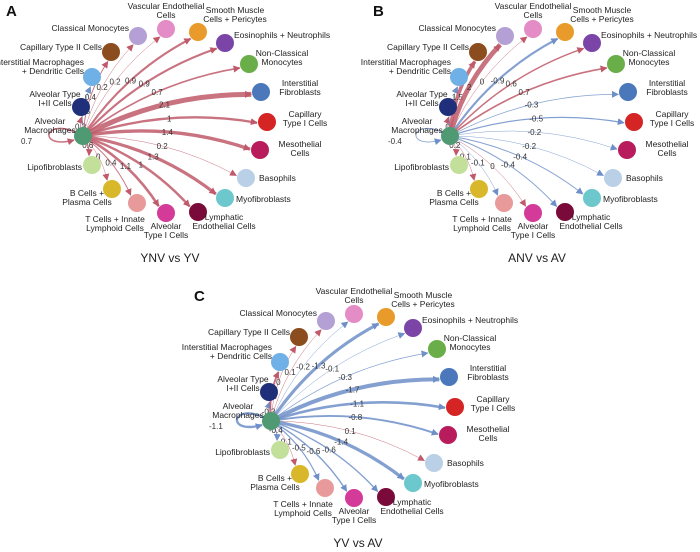  What do you see at coordinates (357, 403) in the screenshot?
I see `edge-label: -1.1` at bounding box center [357, 403].